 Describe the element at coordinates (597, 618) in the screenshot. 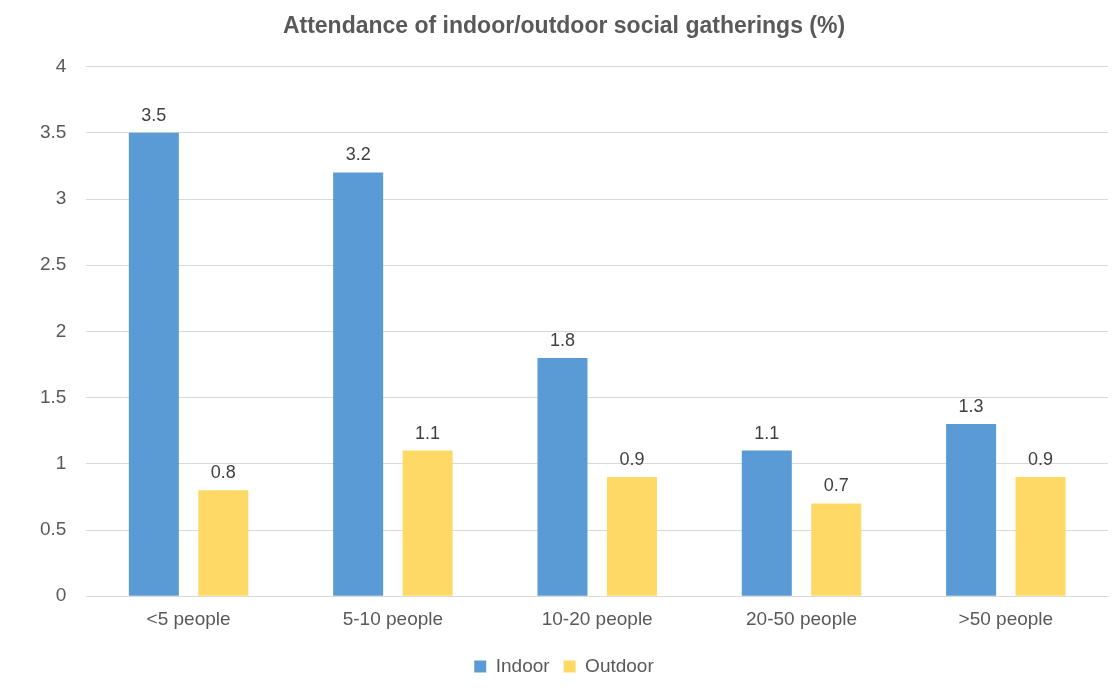

I see `x-tick-label: 10-20 people` at that location.